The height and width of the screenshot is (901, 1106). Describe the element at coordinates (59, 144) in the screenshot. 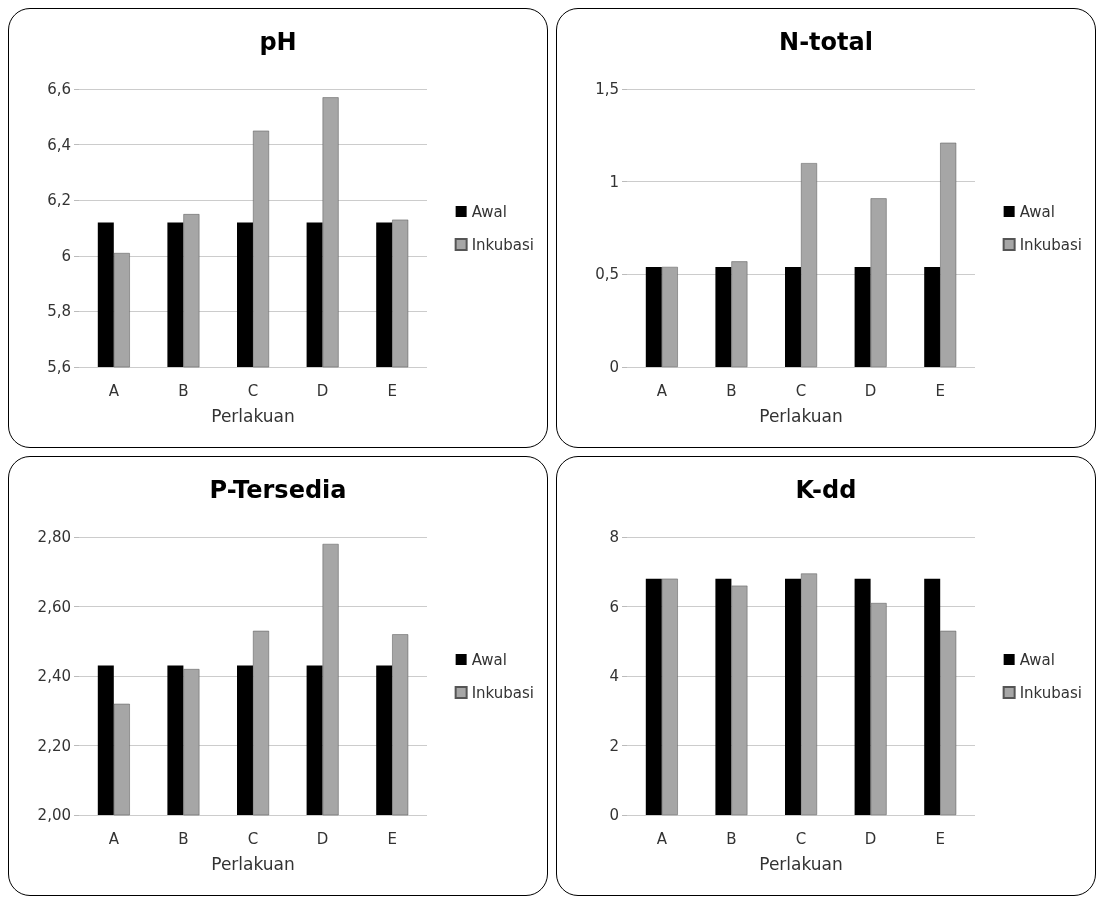

I see `y-tick-label: 6,4` at that location.